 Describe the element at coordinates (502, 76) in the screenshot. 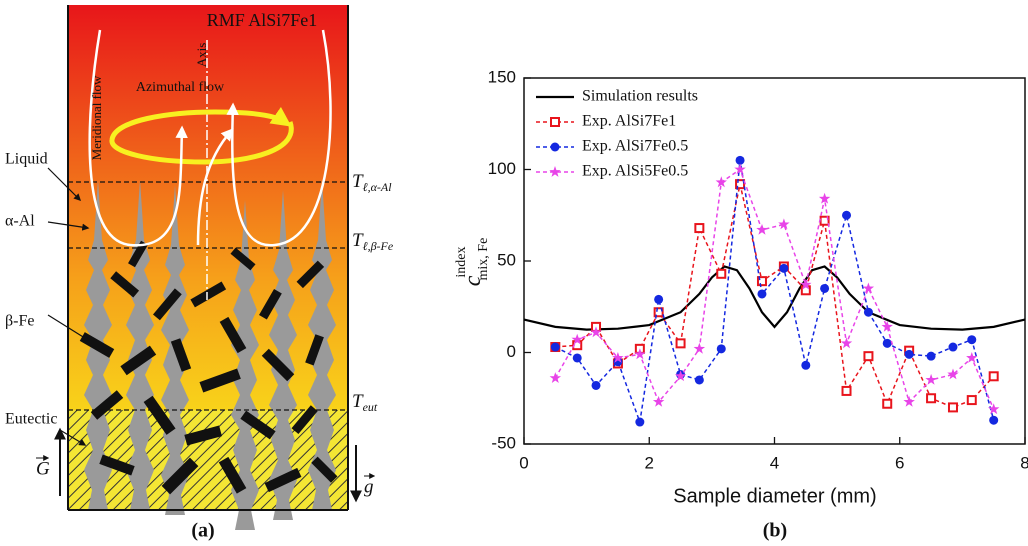

I see `y-tick-label: 150` at that location.